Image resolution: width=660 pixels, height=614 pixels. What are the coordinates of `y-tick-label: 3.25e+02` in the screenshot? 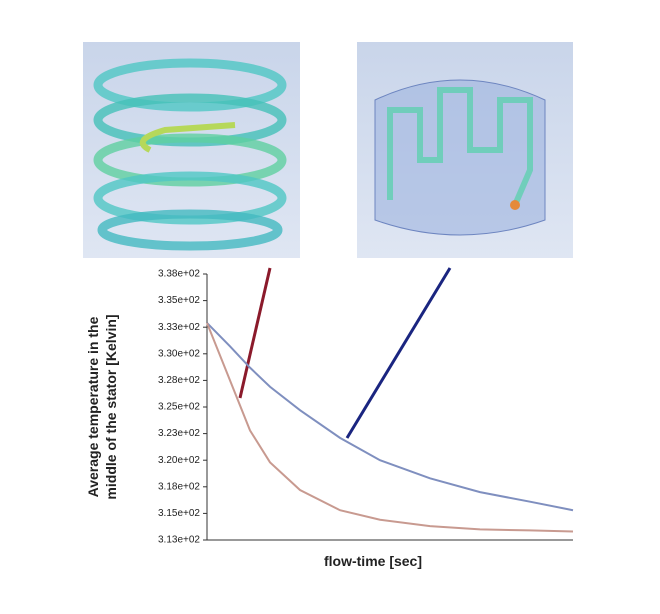 It's located at (179, 407).